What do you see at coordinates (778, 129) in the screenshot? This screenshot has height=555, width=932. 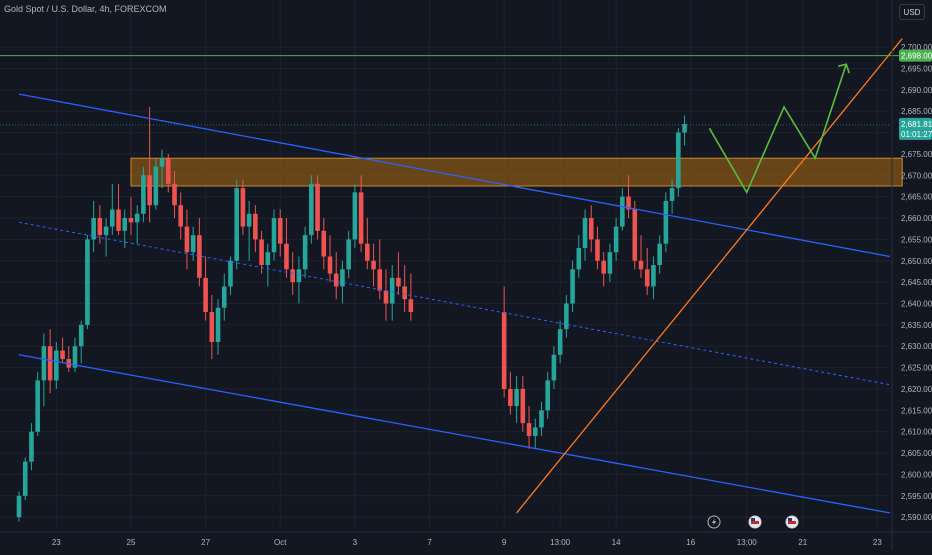 I see `projection-path` at bounding box center [778, 129].